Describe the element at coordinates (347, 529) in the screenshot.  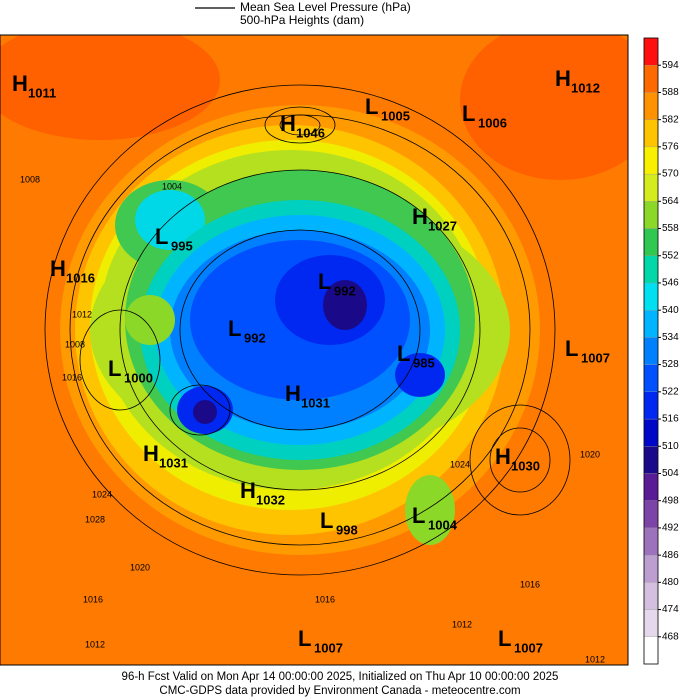
I see `center-value: 998` at that location.